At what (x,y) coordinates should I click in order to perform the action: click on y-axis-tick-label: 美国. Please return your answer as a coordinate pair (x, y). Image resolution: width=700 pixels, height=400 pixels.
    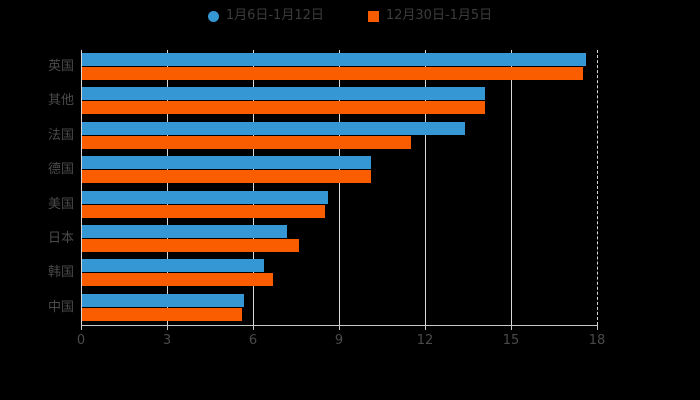
    Looking at the image, I should click on (60, 204).